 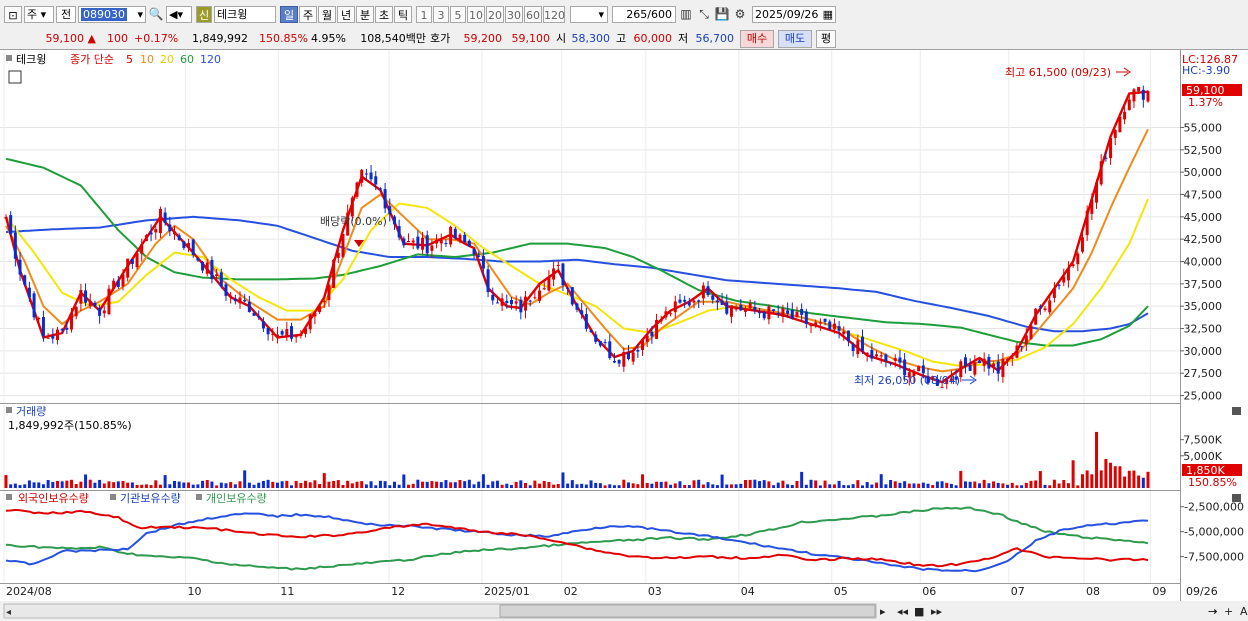 I want to click on tool-icon-2: ⇢, so click(x=1212, y=611).